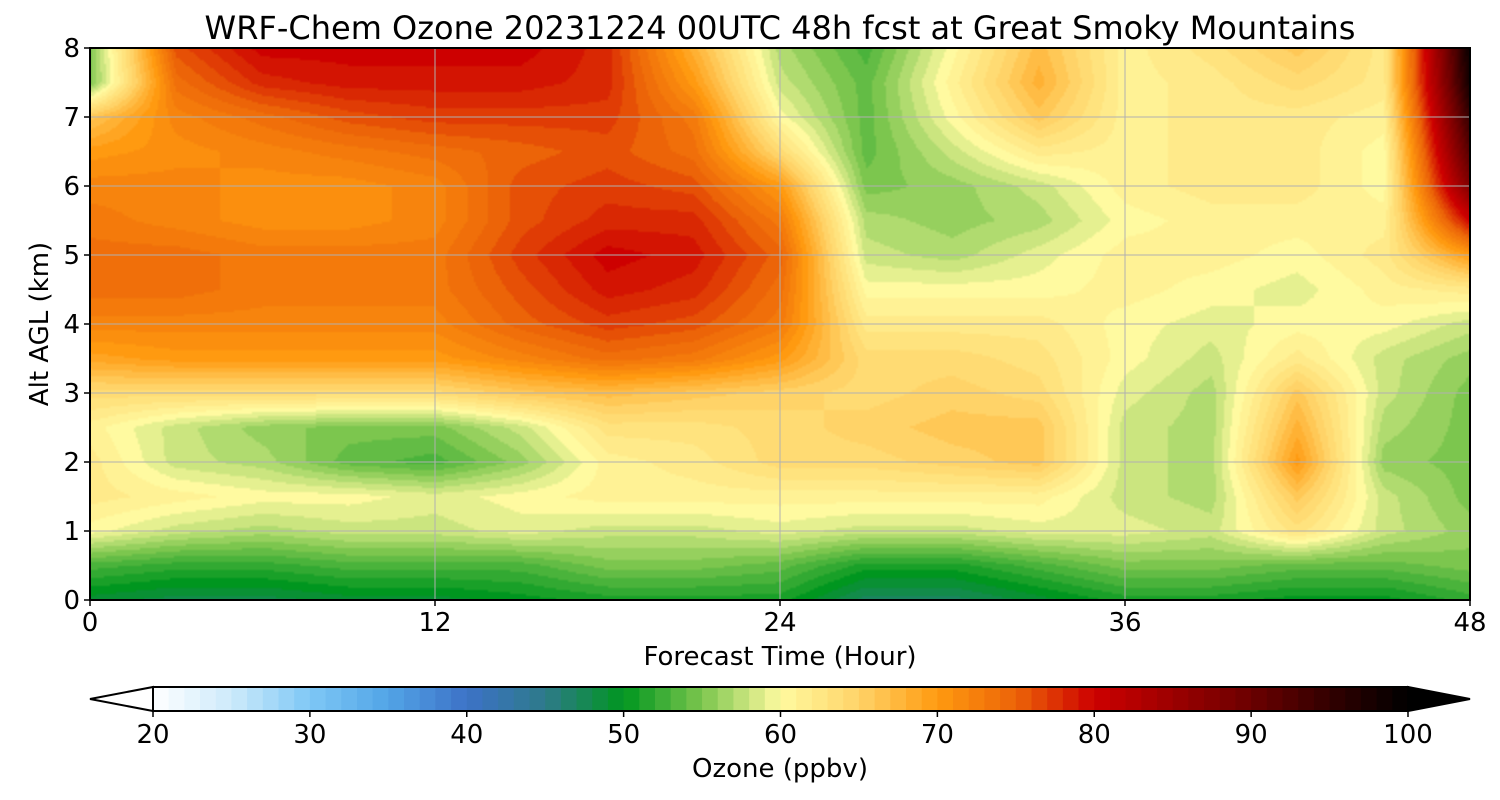 The image size is (1500, 800). I want to click on y-tick-label: 3, so click(71, 394).